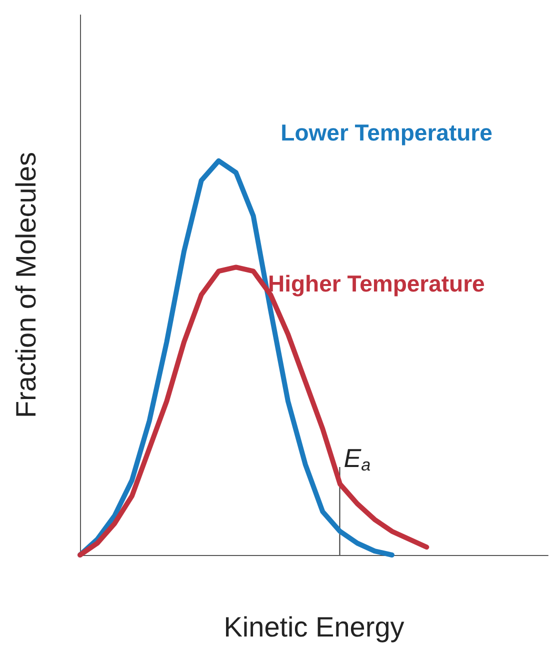  I want to click on y-axis-title: Fraction of Molecules, so click(26, 285).